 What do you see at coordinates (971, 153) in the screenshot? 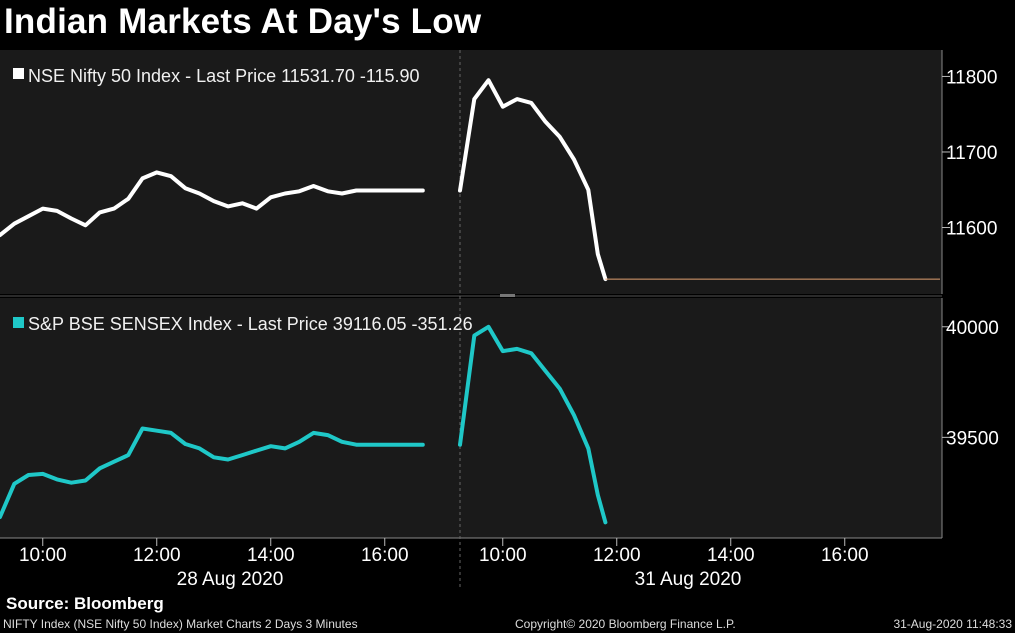
I see `nifty-ytick-label: 11700` at bounding box center [971, 153].